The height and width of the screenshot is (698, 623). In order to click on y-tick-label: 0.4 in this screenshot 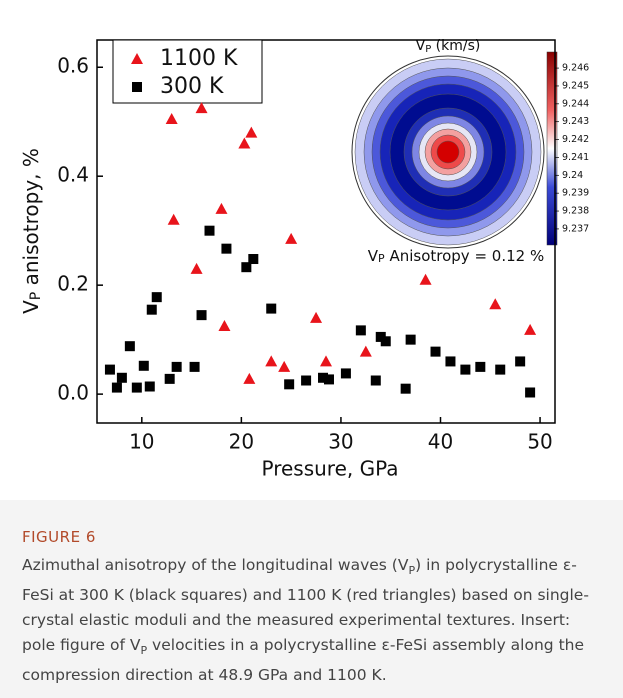, I will do `click(73, 175)`.